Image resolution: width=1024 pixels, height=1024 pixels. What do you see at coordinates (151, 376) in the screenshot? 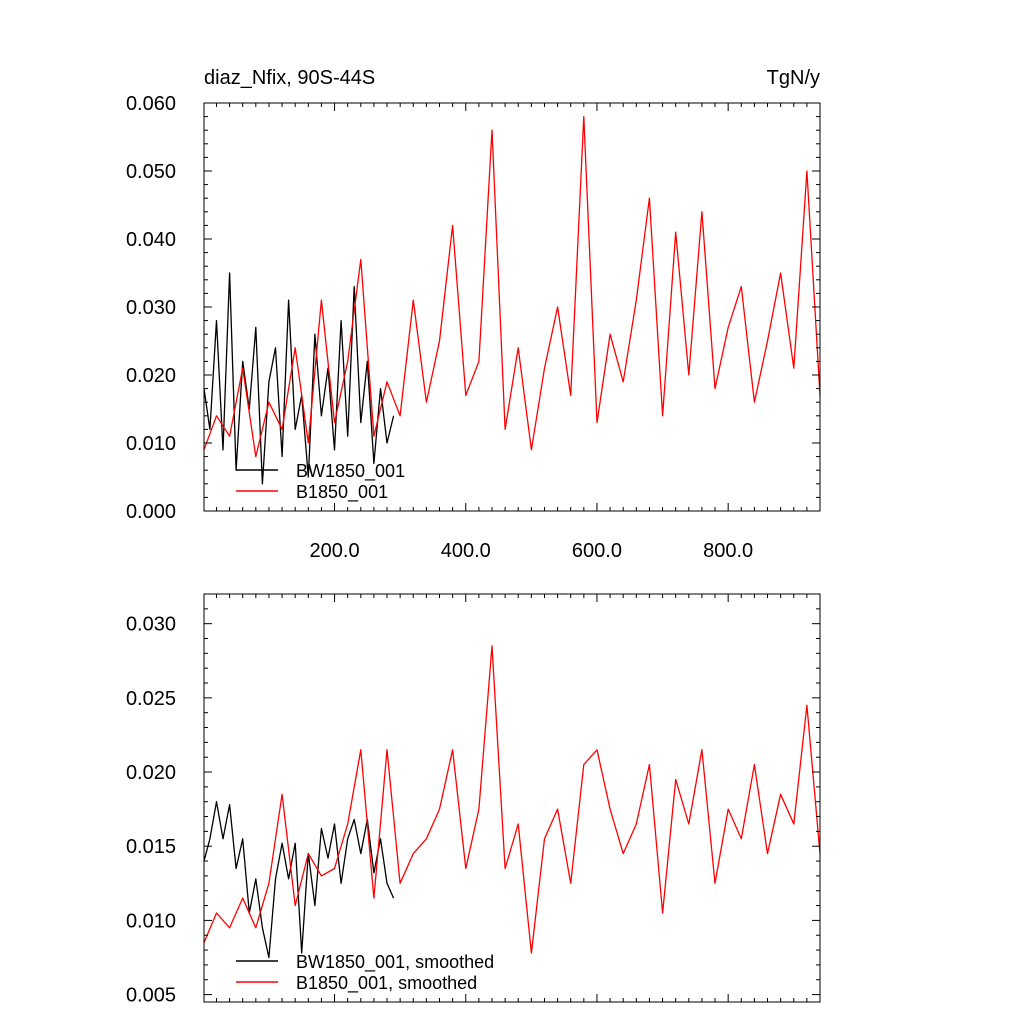
I see `top-y-tick-label: 0.020` at bounding box center [151, 376].